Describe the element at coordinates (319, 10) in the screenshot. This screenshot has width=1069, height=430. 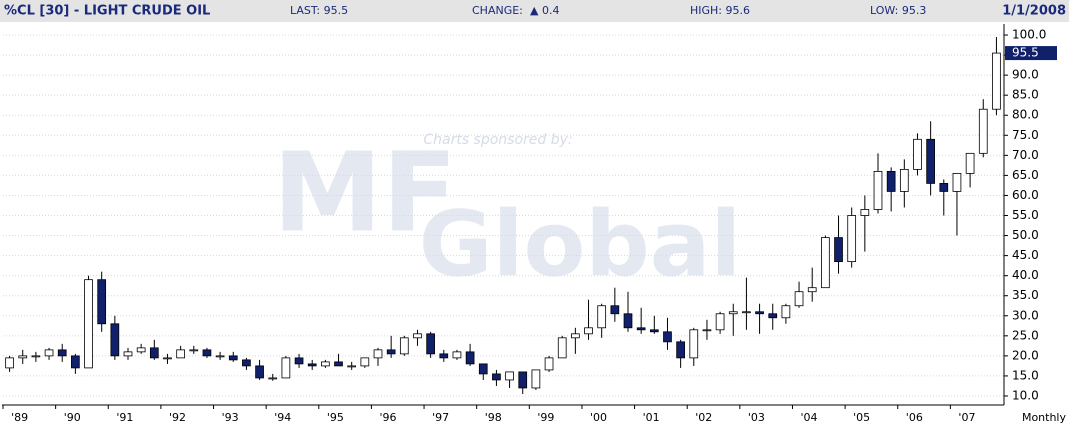
I see `last: LAST: 95.5` at that location.